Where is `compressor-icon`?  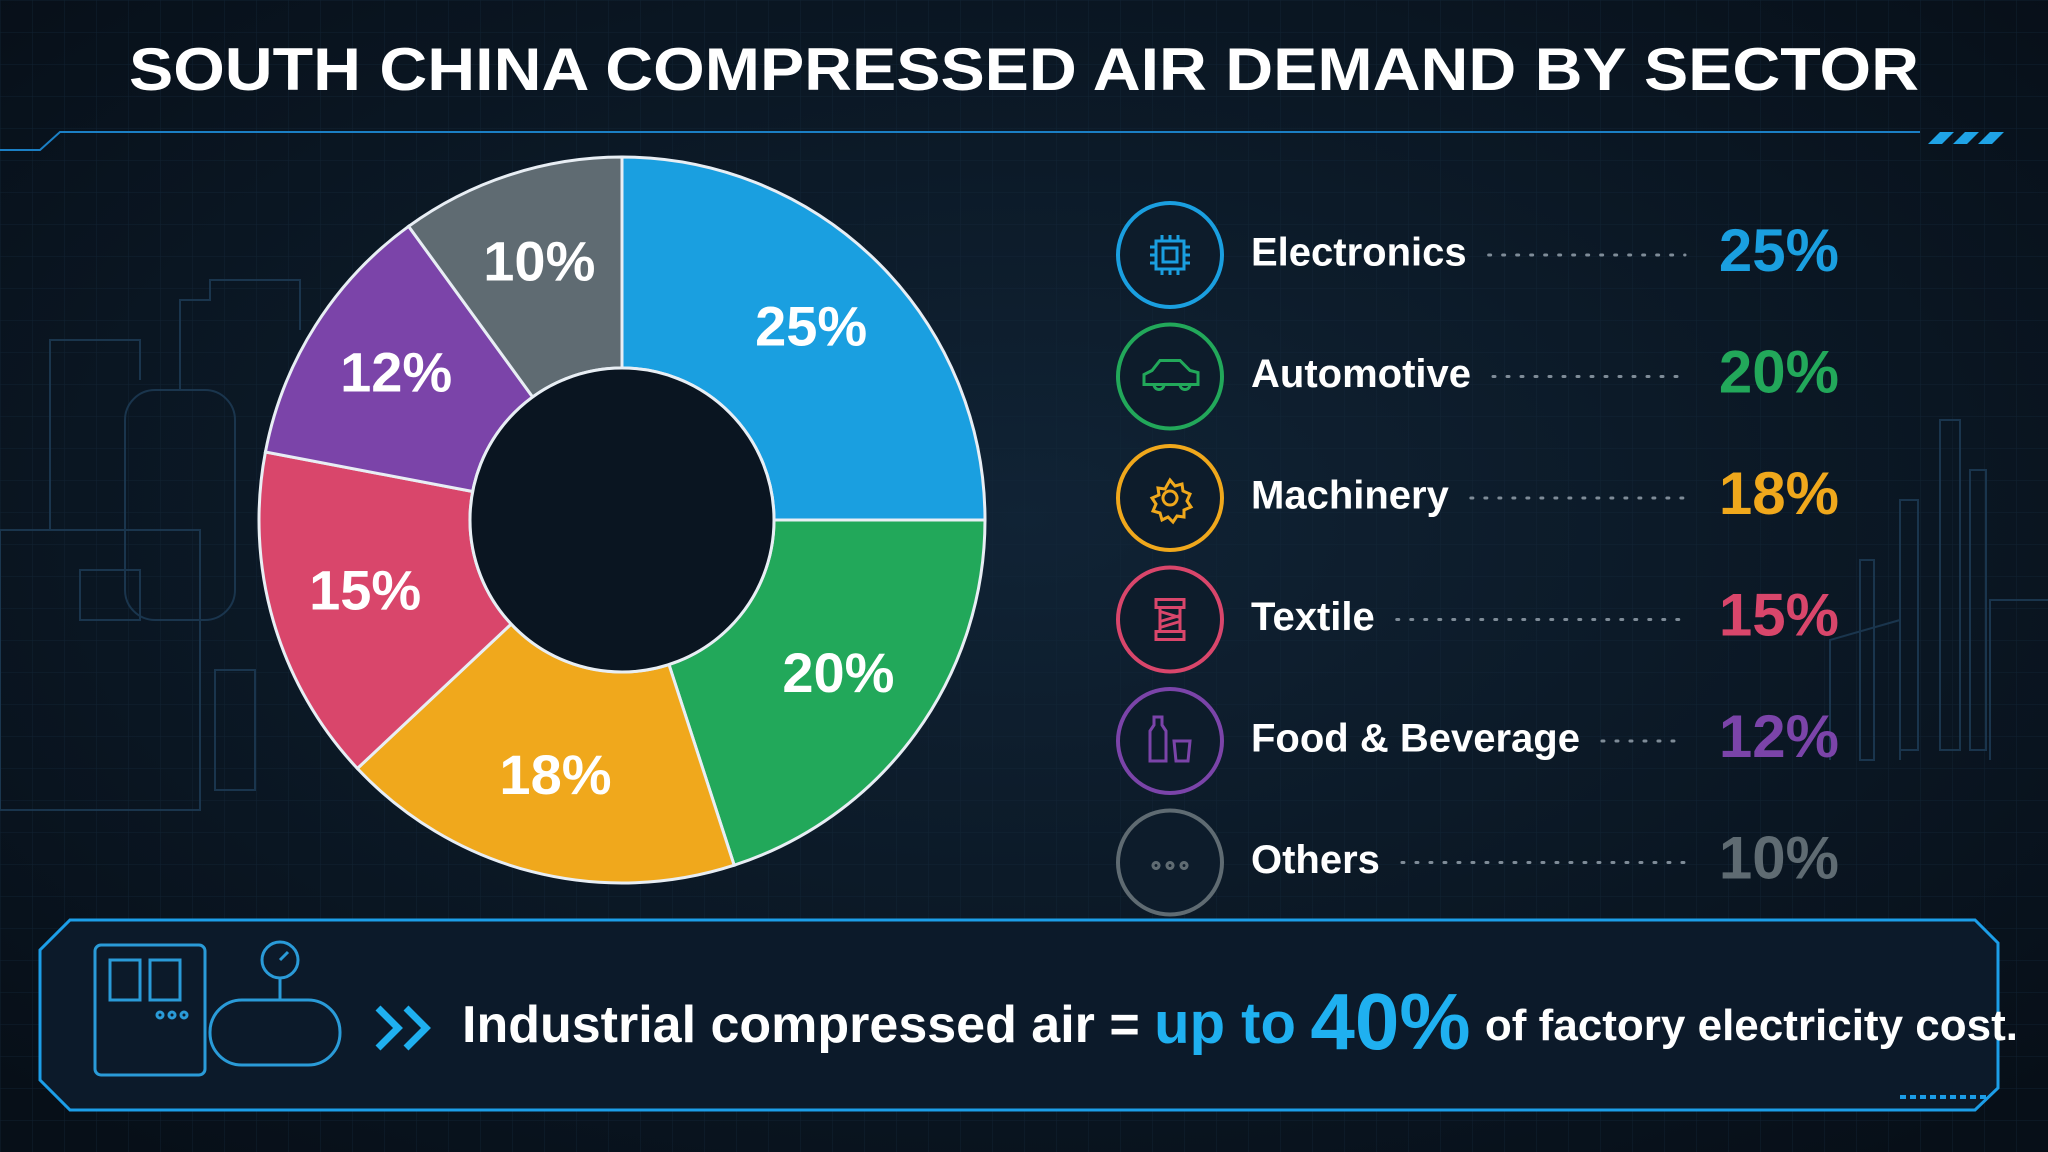 compressor-icon is located at coordinates (217, 1008).